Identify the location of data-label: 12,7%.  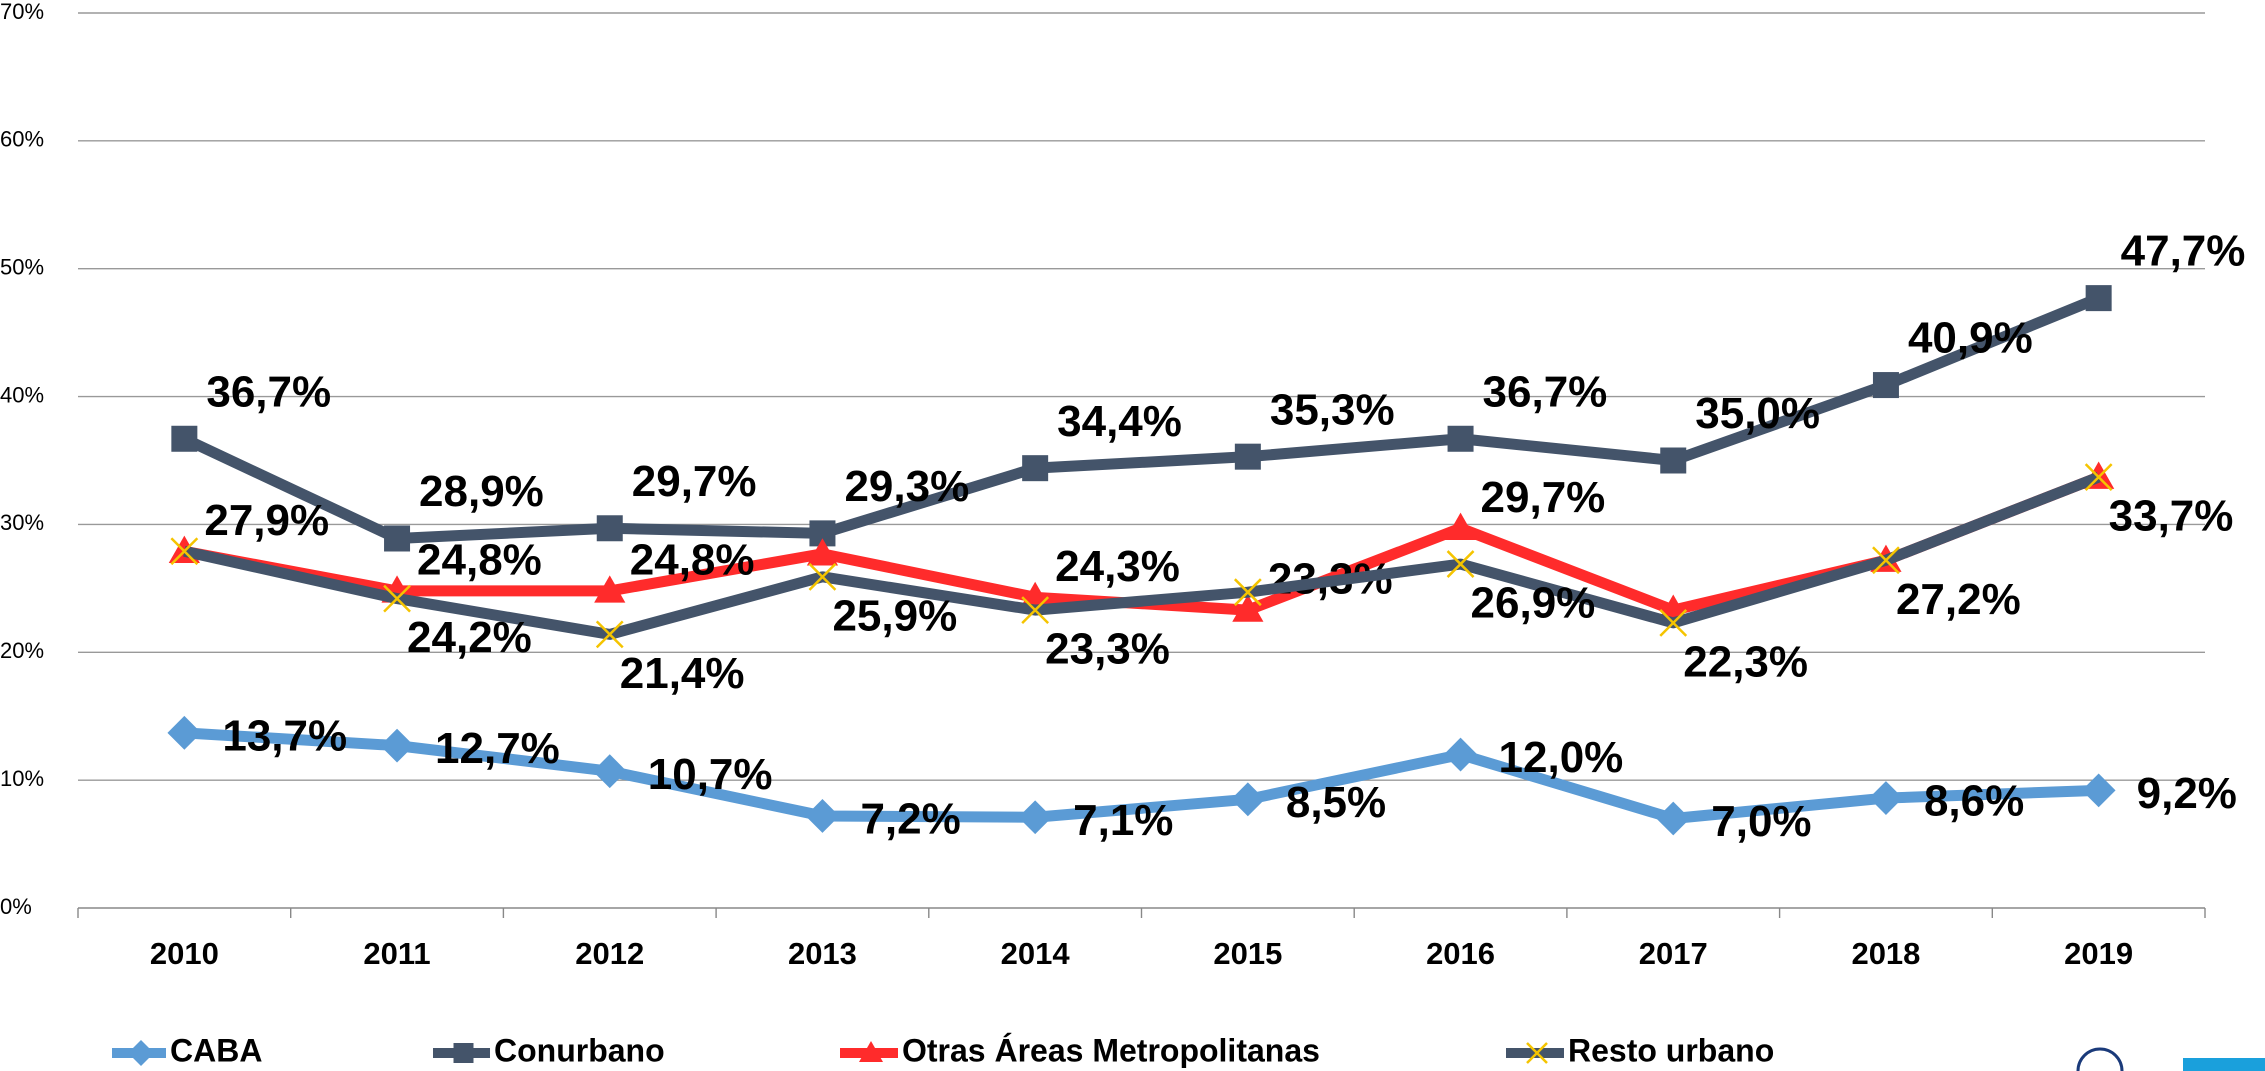
(497, 748).